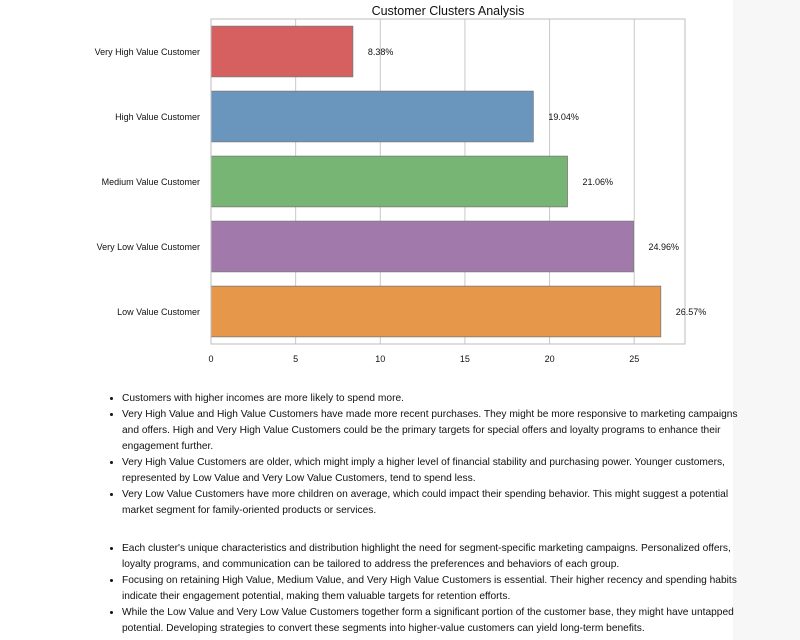 The height and width of the screenshot is (640, 800). What do you see at coordinates (634, 359) in the screenshot?
I see `x-tick-label-5: 25` at bounding box center [634, 359].